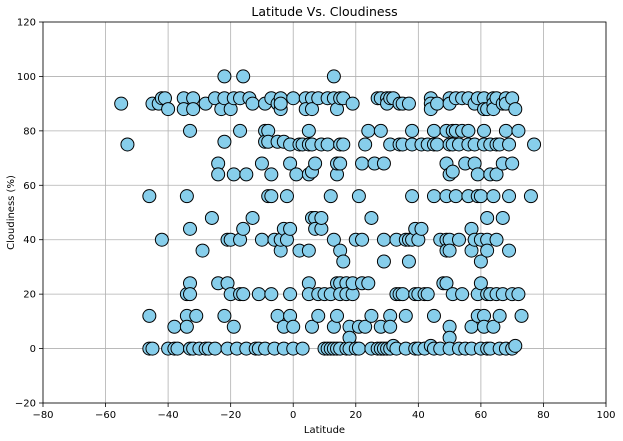  Describe the element at coordinates (543, 415) in the screenshot. I see `x-tick-label: 80` at that location.